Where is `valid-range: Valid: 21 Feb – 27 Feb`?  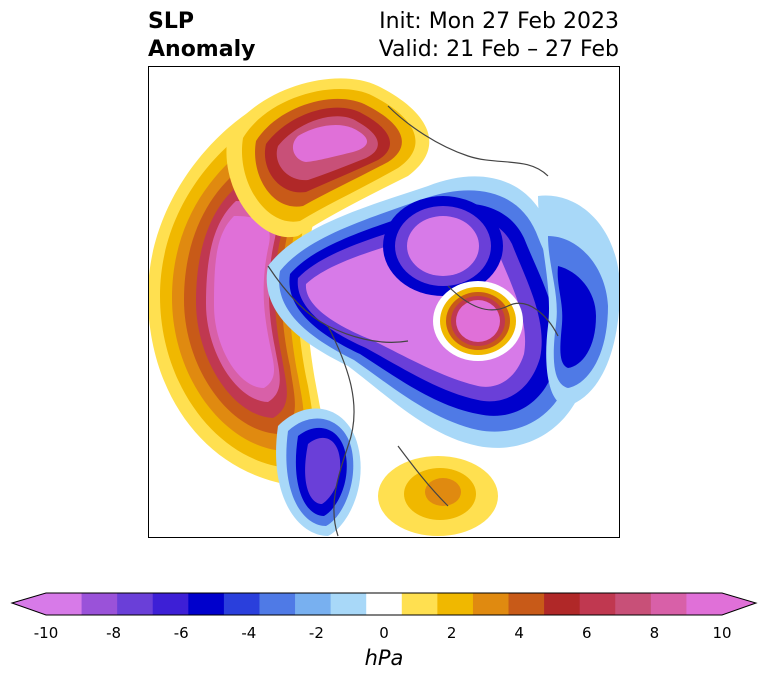 valid-range: Valid: 21 Feb – 27 Feb is located at coordinates (498, 49).